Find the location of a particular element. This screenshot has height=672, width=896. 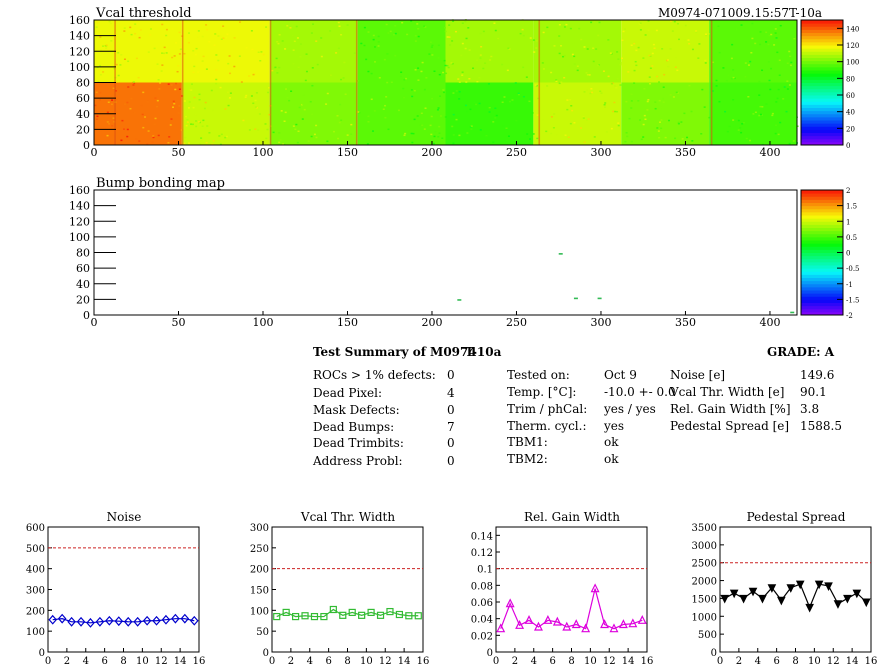

x-tick-label: 8 is located at coordinates (795, 661).